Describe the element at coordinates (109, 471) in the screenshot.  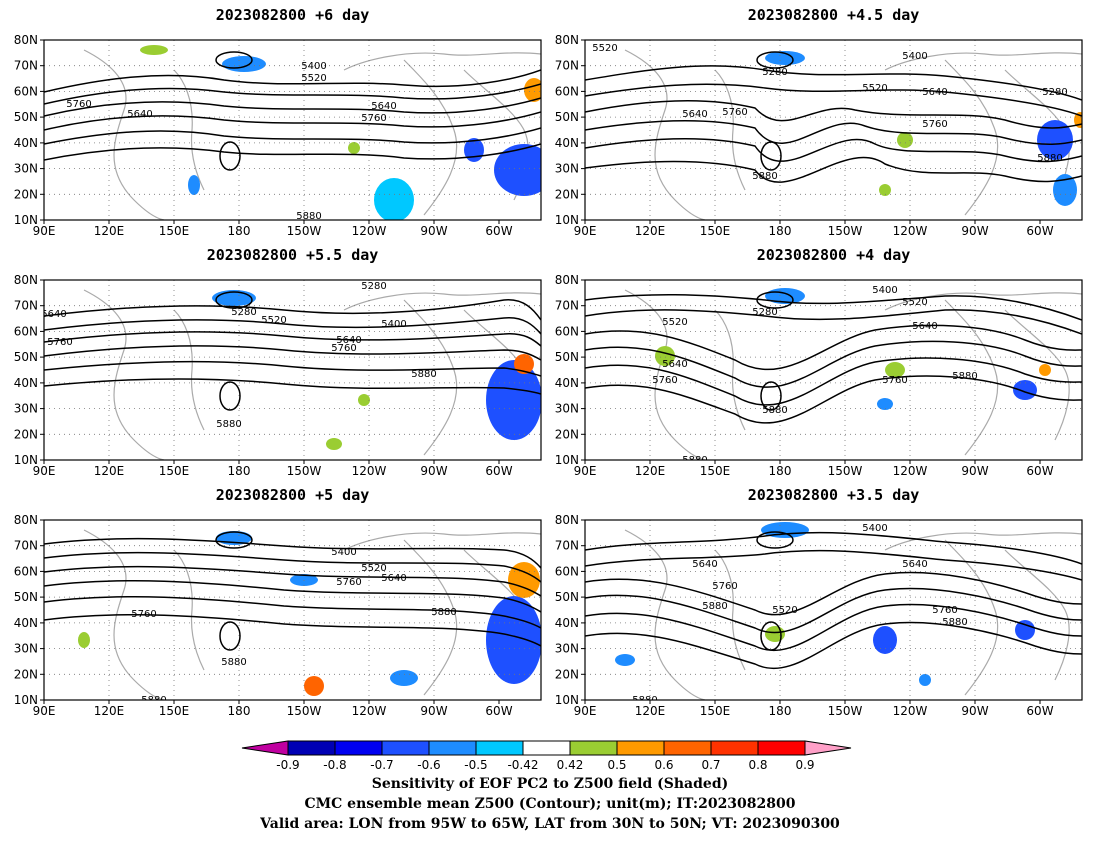
I see `lon-tick-label: 120E` at that location.